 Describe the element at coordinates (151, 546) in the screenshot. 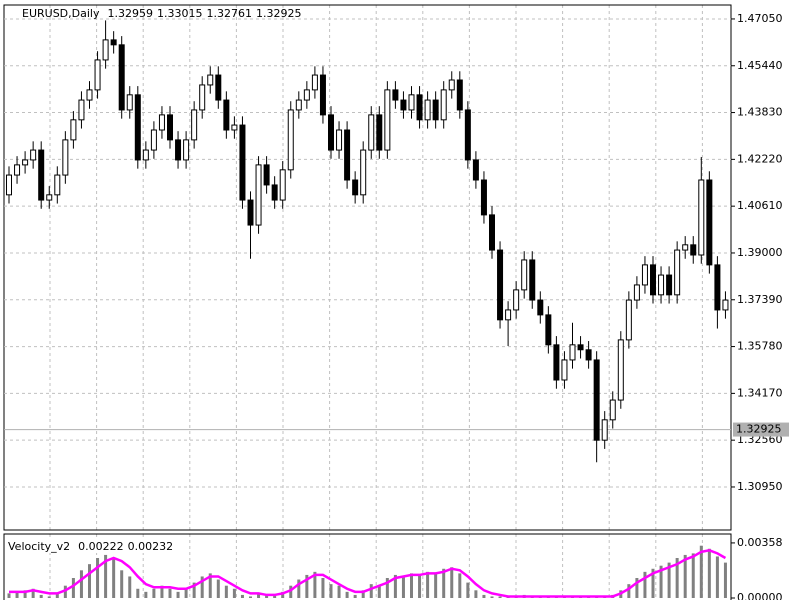

I see `header-value: 0.00232` at that location.